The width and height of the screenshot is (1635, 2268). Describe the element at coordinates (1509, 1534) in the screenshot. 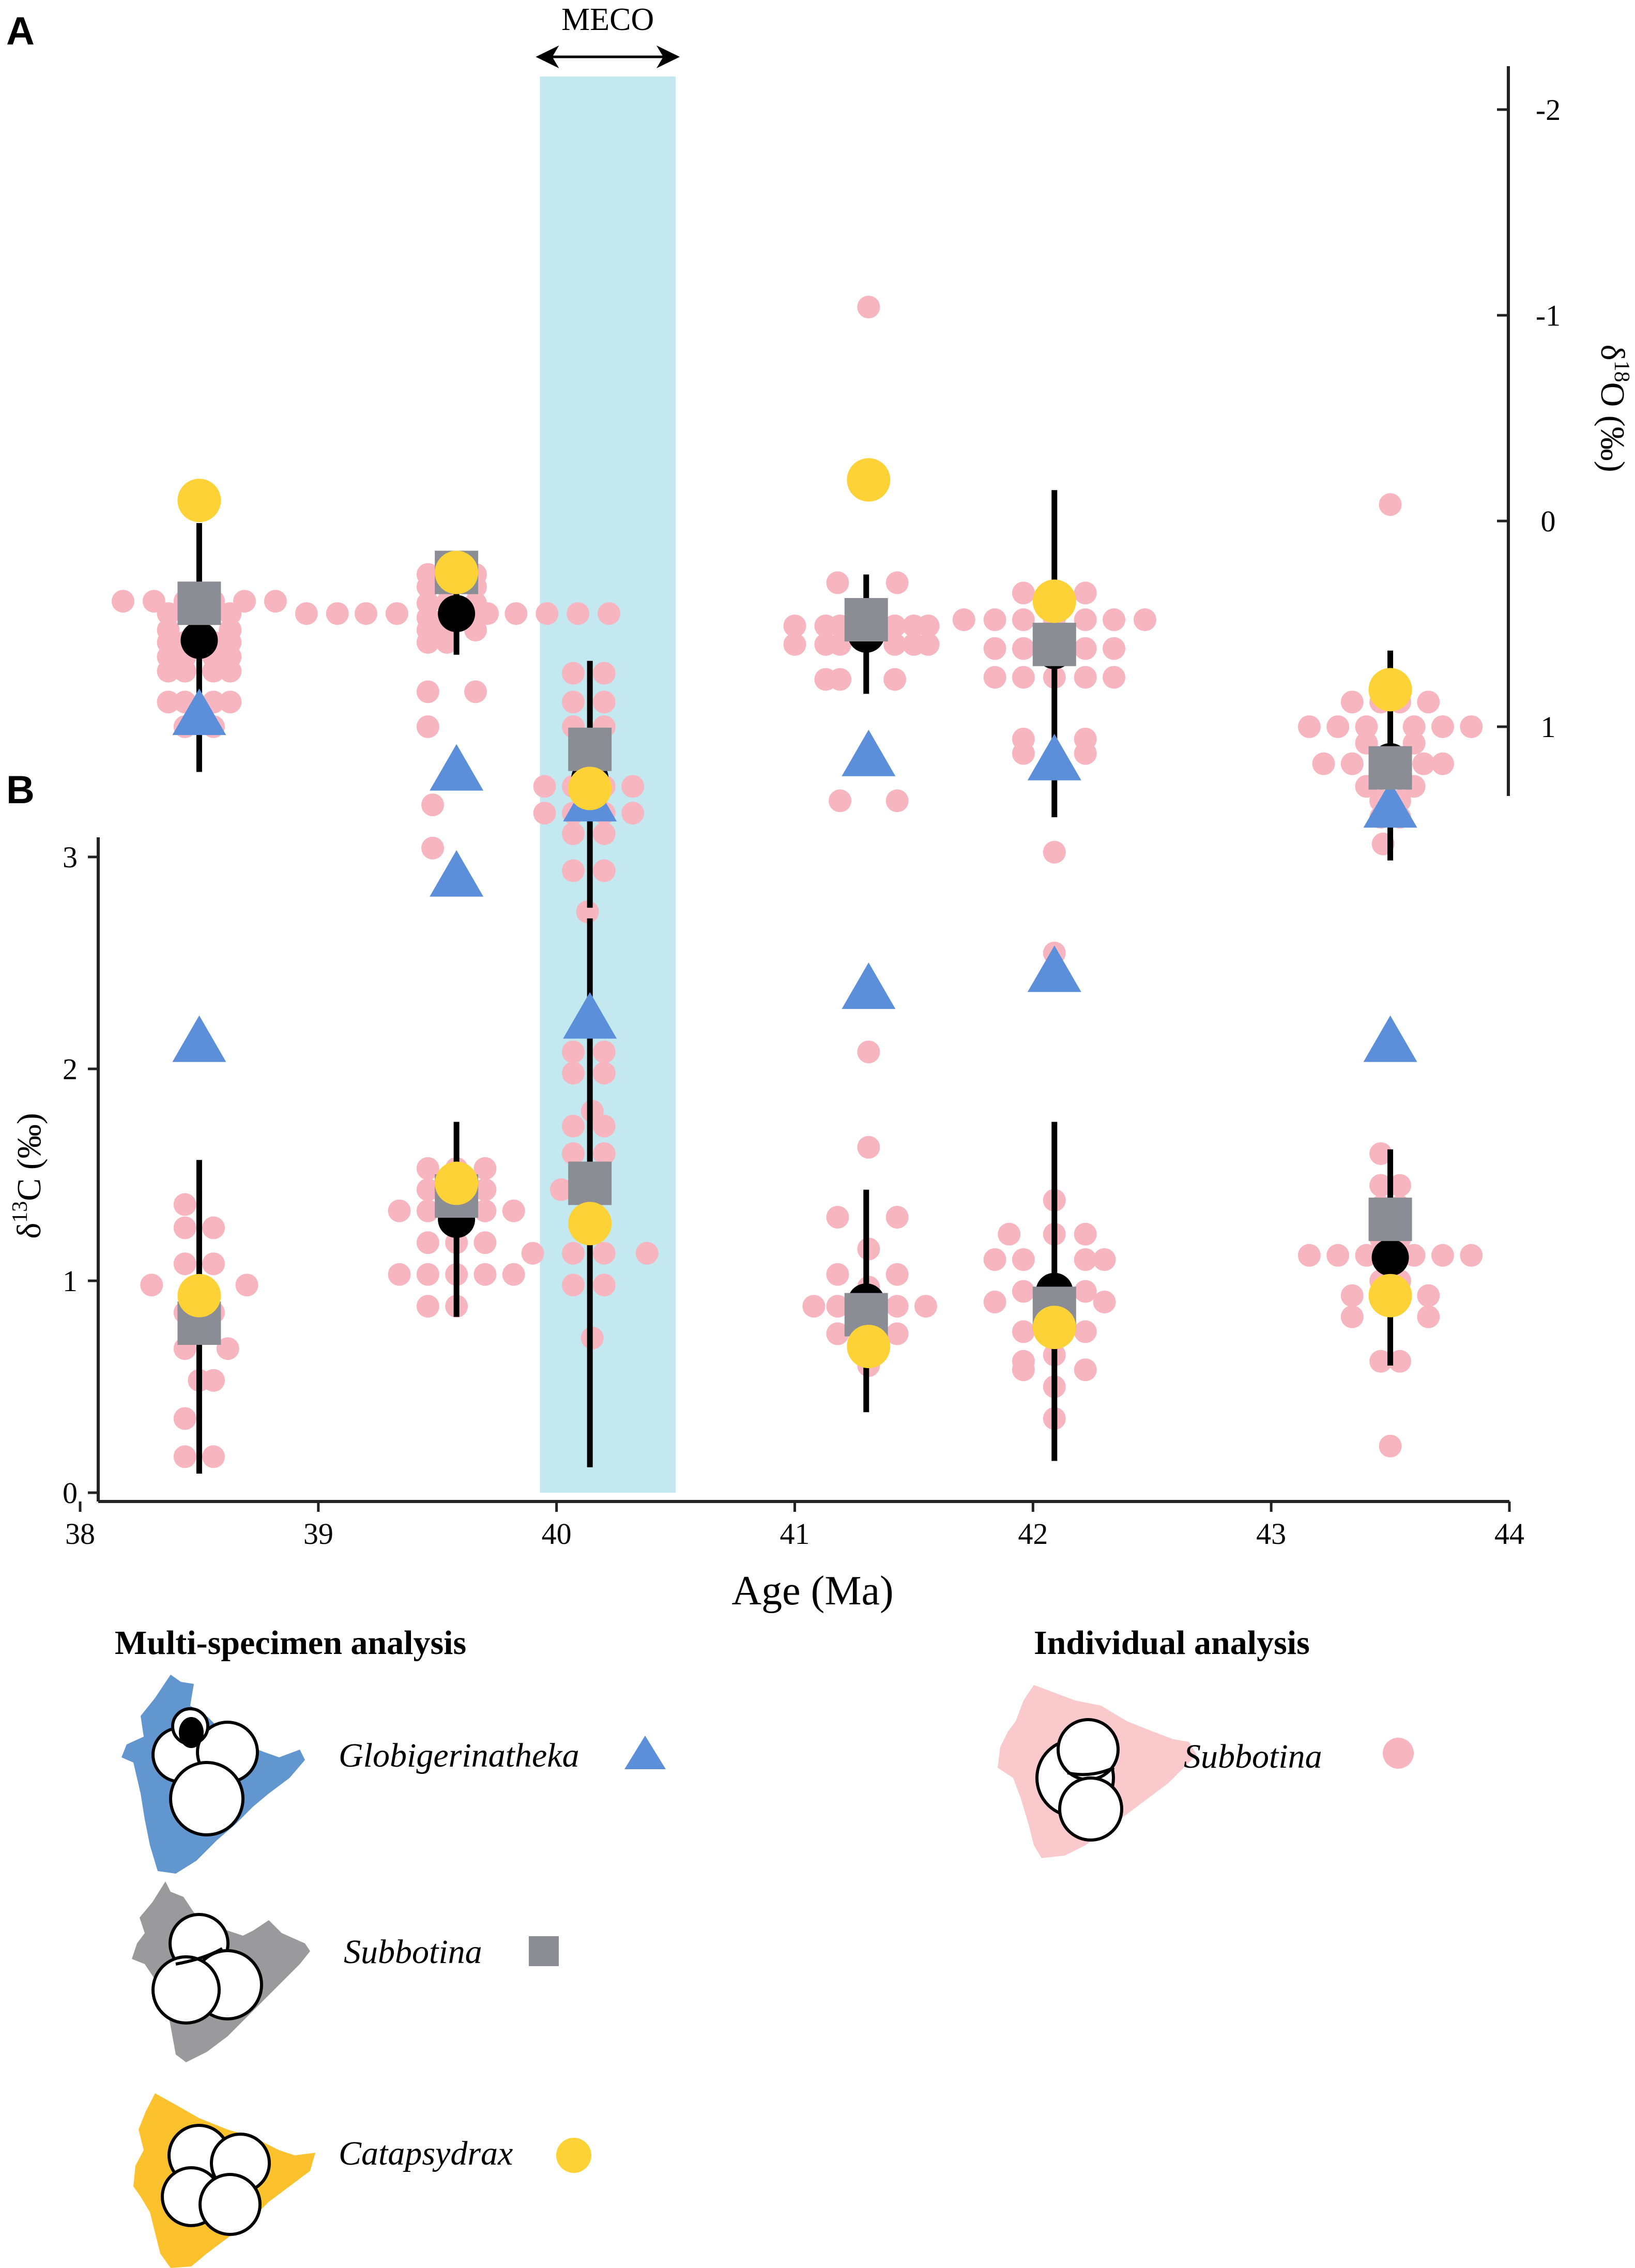

I see `x-tick-label: 44` at that location.